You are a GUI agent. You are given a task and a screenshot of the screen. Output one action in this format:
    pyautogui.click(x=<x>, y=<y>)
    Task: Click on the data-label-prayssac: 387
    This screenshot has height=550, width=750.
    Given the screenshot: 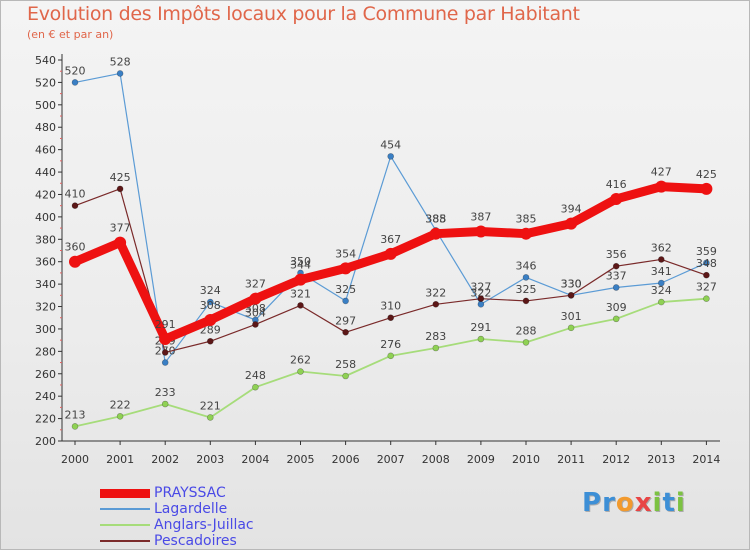 What is the action you would take?
    pyautogui.click(x=480, y=216)
    